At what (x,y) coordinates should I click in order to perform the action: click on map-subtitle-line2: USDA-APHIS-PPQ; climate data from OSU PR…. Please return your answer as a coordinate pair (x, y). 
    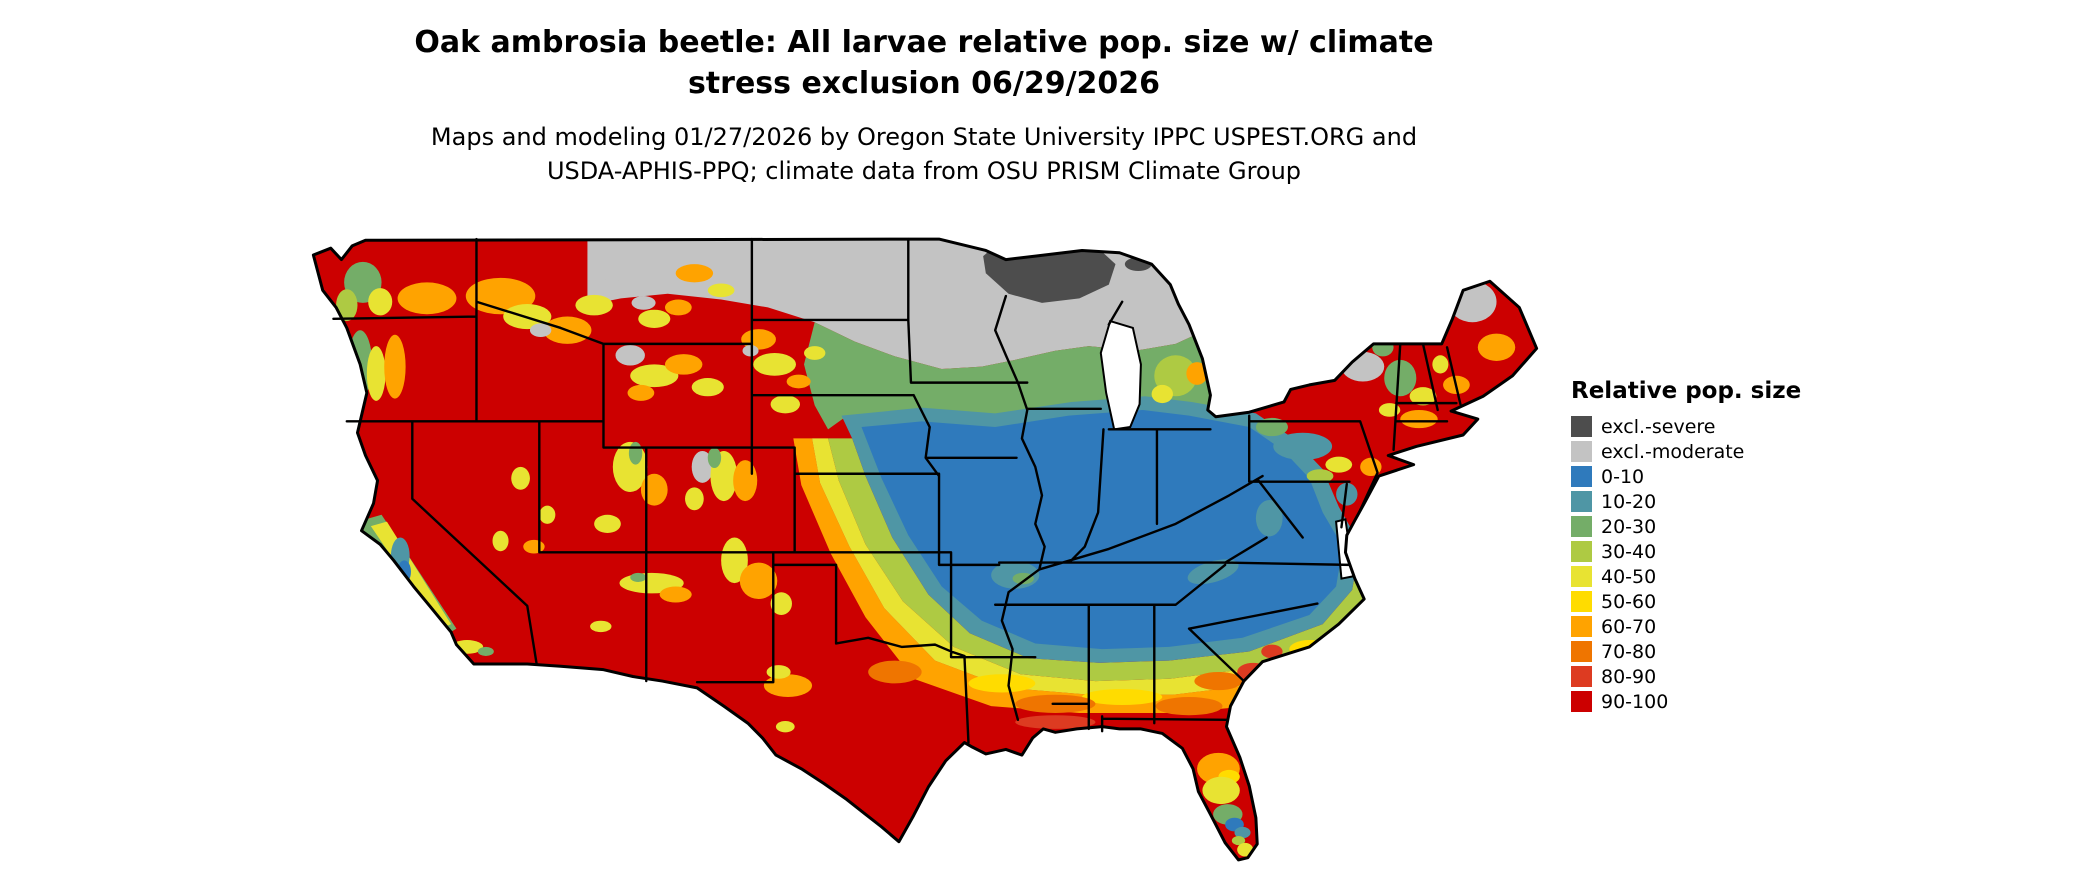
    Looking at the image, I should click on (924, 171).